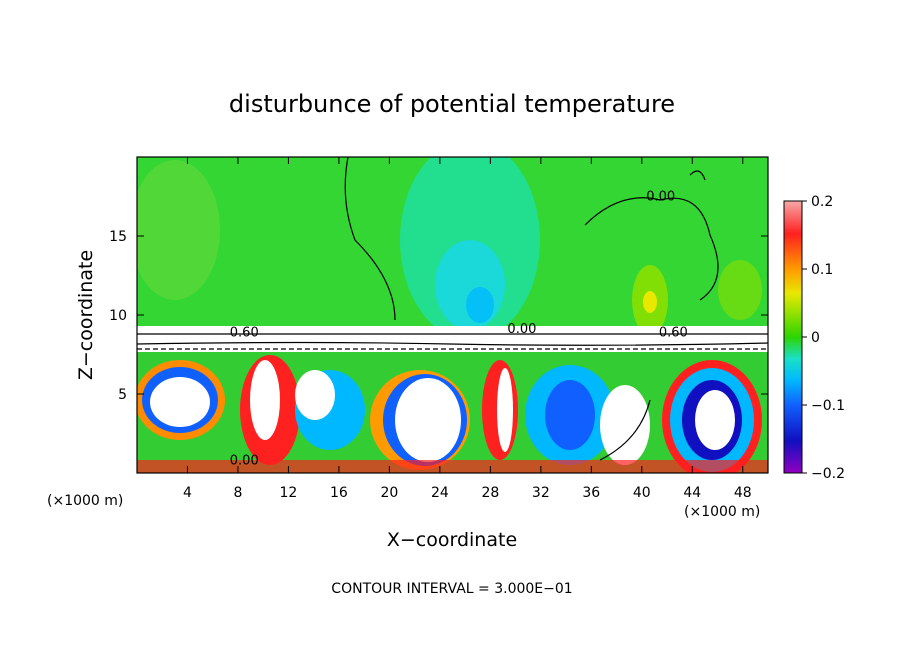 This screenshot has width=904, height=654. What do you see at coordinates (237, 493) in the screenshot?
I see `x-tick-label: 8` at bounding box center [237, 493].